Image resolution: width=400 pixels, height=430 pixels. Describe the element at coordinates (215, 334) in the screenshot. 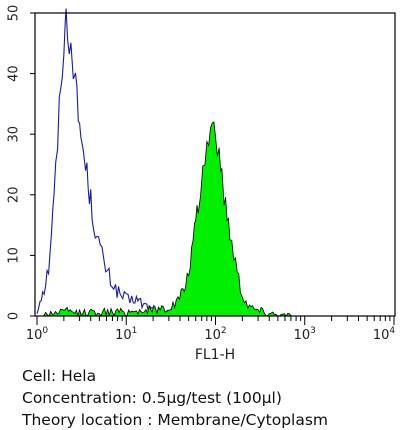

I see `x-tick-label: 102` at that location.